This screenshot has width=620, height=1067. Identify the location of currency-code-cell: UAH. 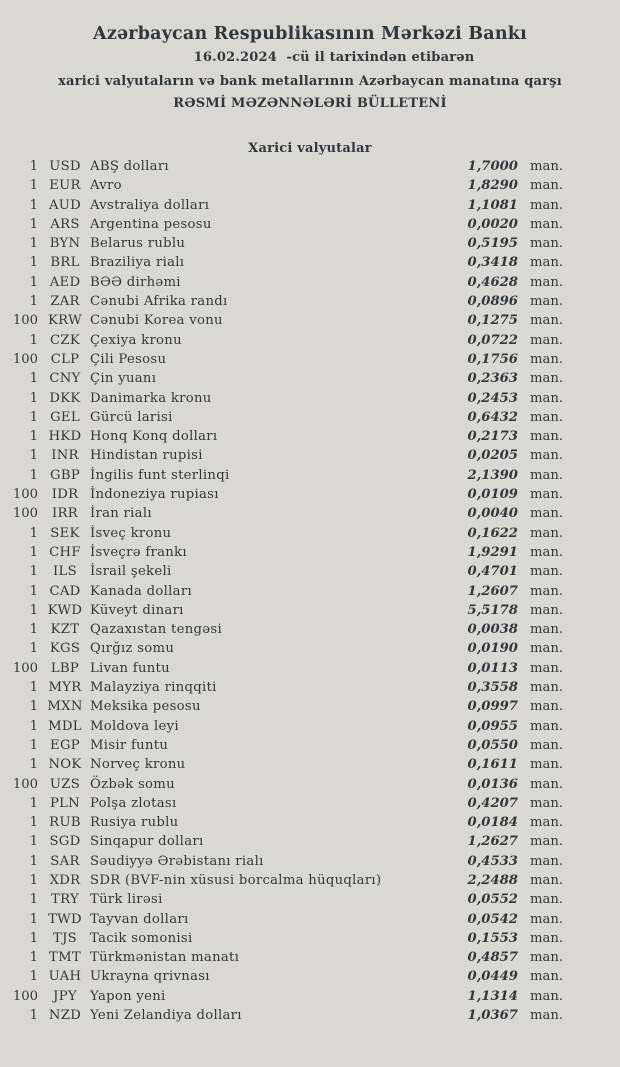
(65, 977).